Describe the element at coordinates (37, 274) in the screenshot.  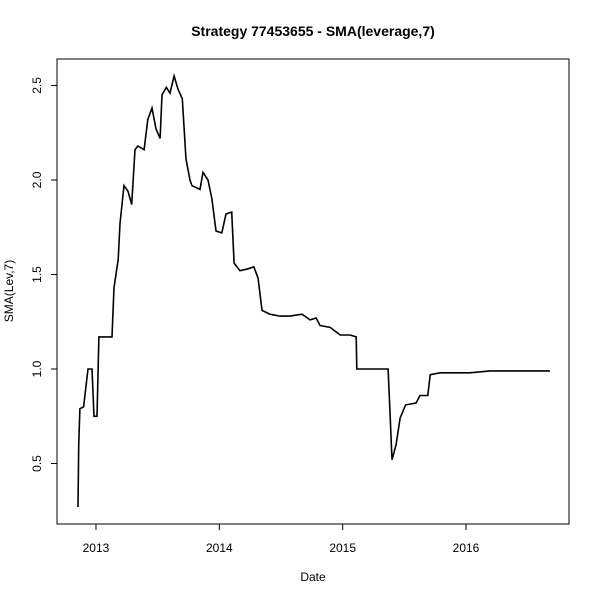
I see `y-tick-label: 1.5` at that location.